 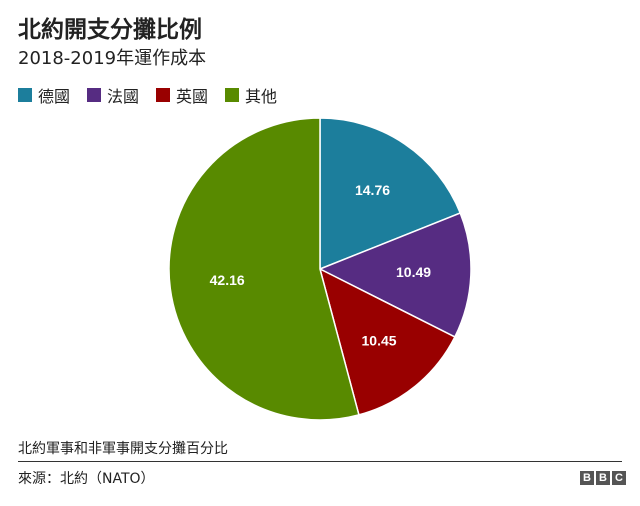 I want to click on legend-item: 德國, so click(x=44, y=95).